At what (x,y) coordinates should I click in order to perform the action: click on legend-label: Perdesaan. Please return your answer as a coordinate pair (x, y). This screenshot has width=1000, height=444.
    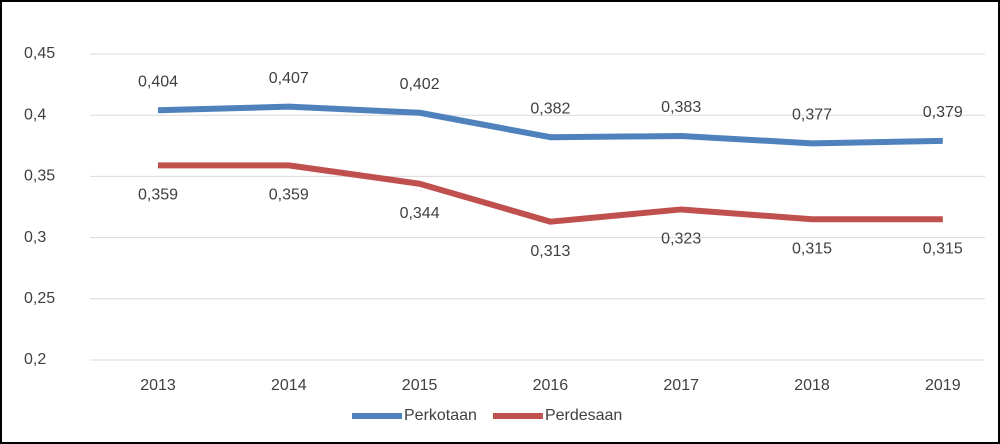
    Looking at the image, I should click on (583, 415).